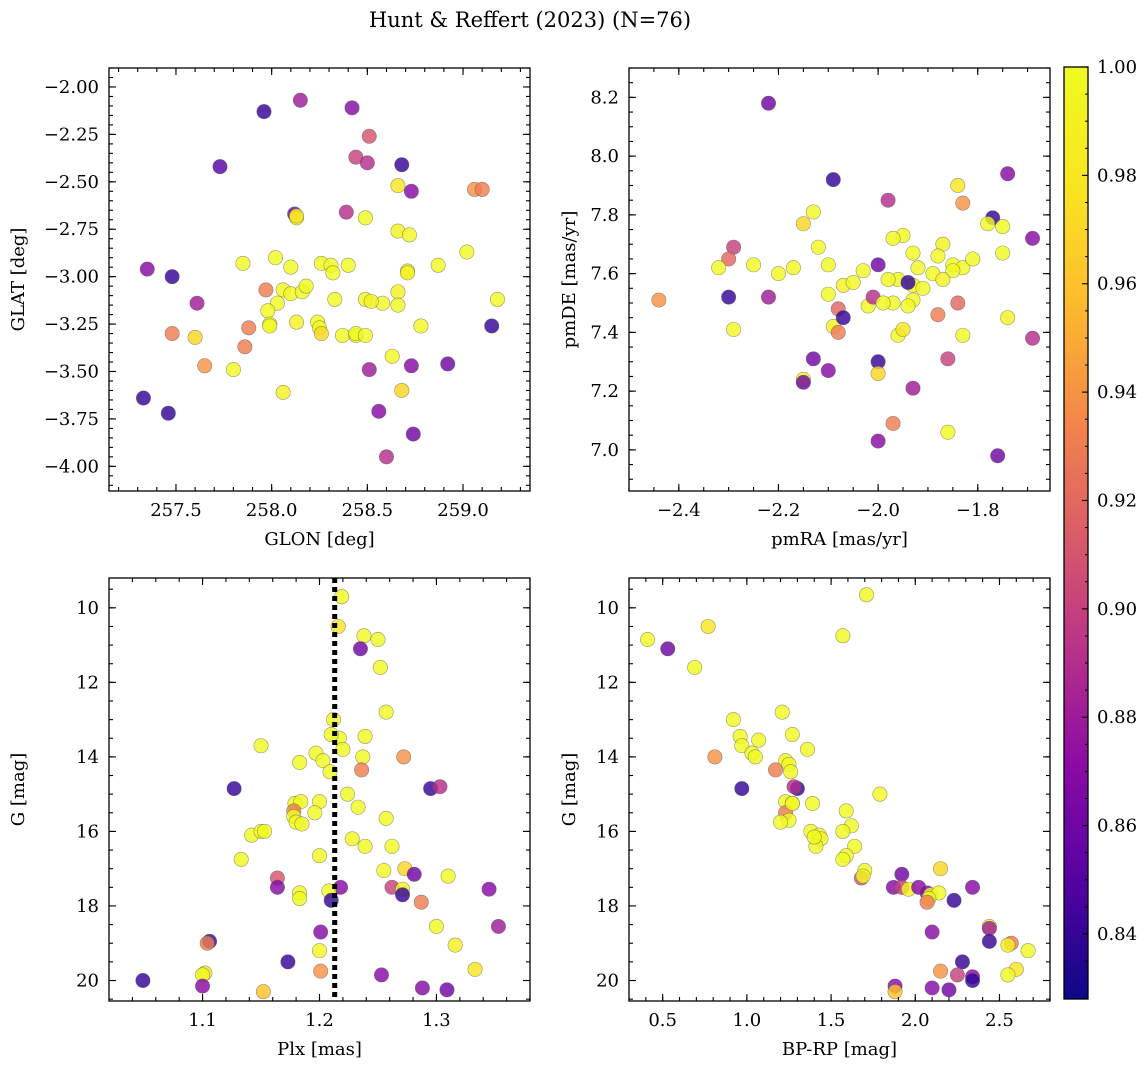 The width and height of the screenshot is (1148, 1067). I want to click on y-tick-label: −2.00, so click(71, 87).